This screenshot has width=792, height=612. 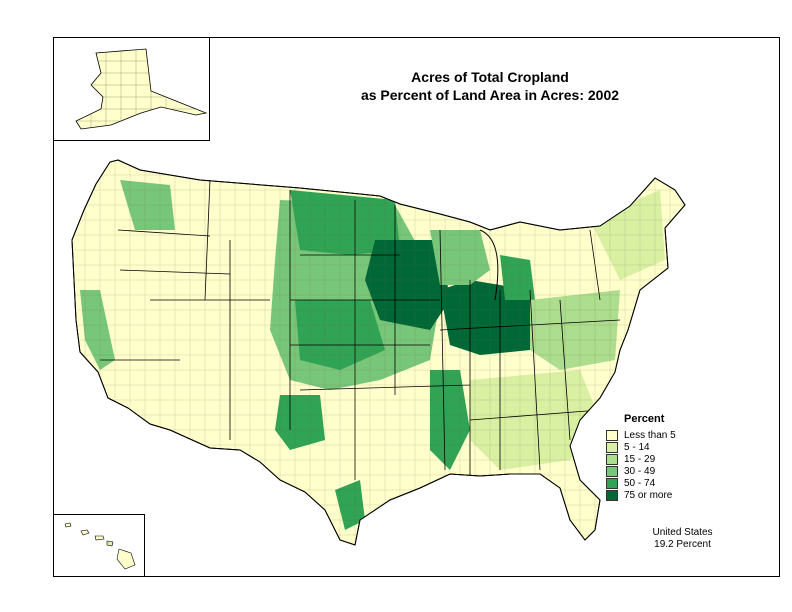 What do you see at coordinates (682, 544) in the screenshot?
I see `summary-line-2: 19.2 Percent` at bounding box center [682, 544].